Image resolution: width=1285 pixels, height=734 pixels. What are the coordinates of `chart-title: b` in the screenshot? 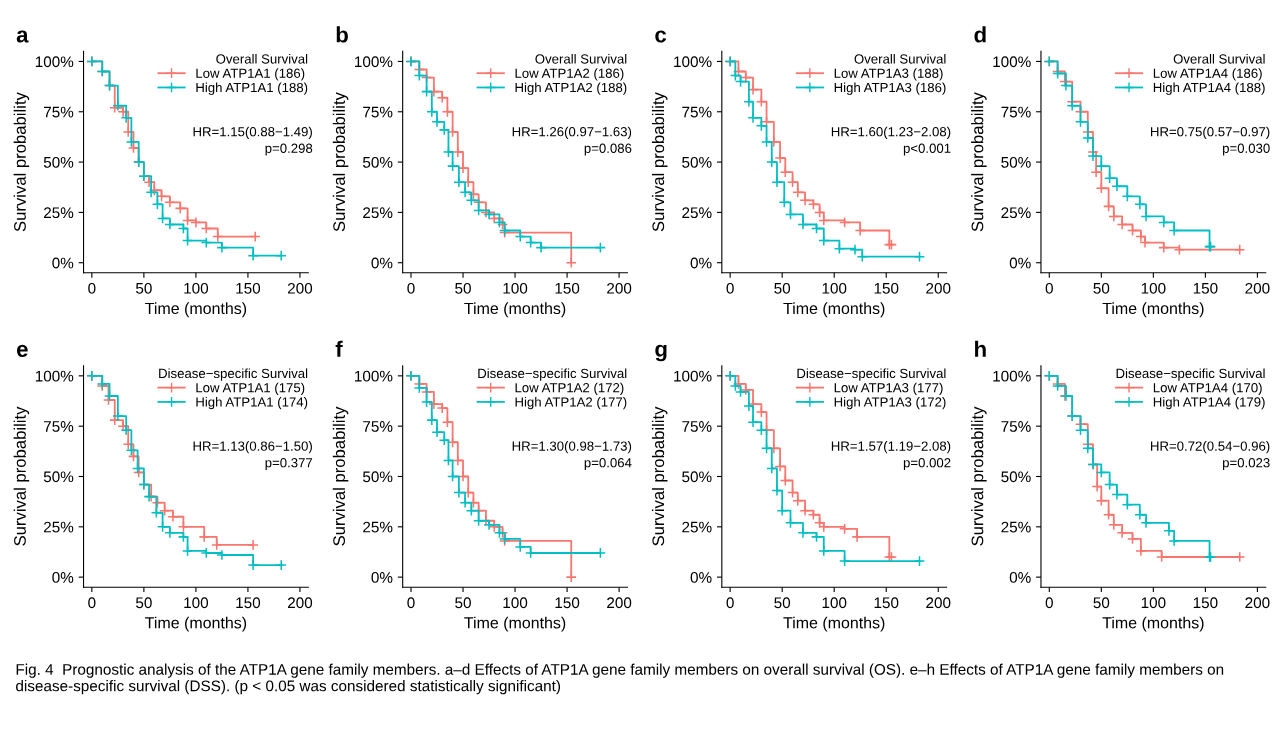 It's located at (342, 34).